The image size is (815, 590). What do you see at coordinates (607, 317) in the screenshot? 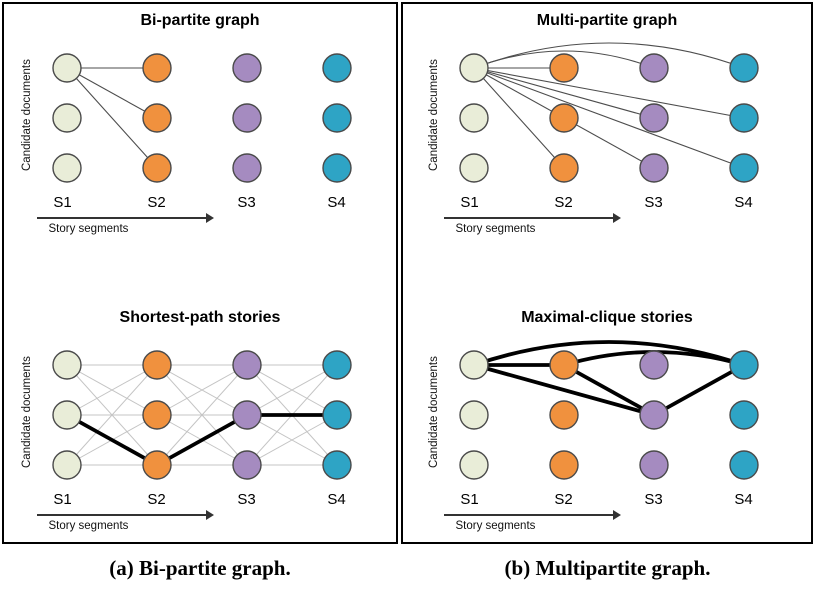
I see `diagram-title: Maximal-clique stories` at bounding box center [607, 317].